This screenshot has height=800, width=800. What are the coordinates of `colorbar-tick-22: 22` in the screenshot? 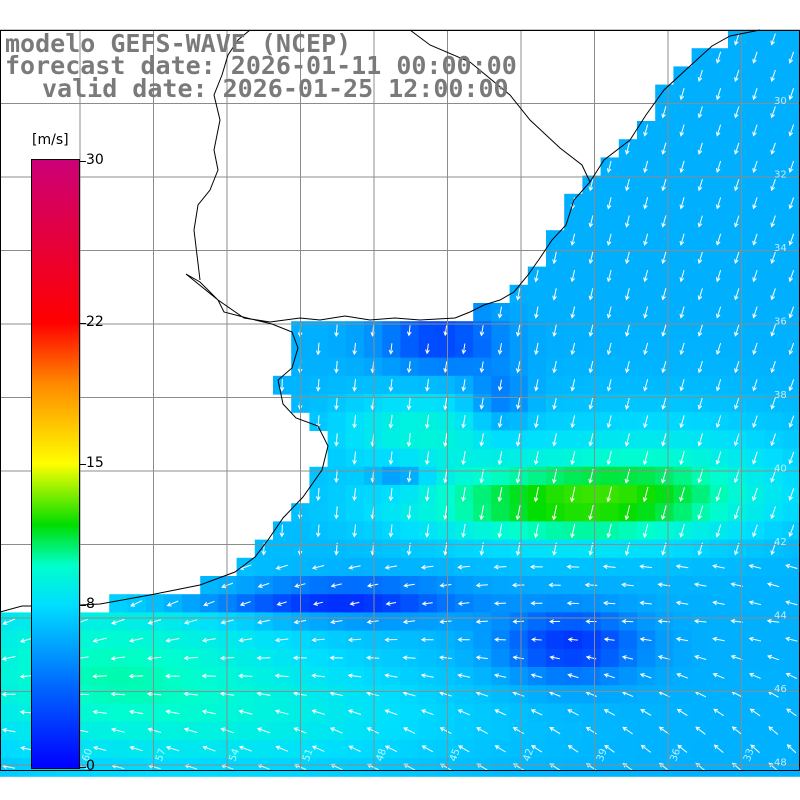 It's located at (95, 321).